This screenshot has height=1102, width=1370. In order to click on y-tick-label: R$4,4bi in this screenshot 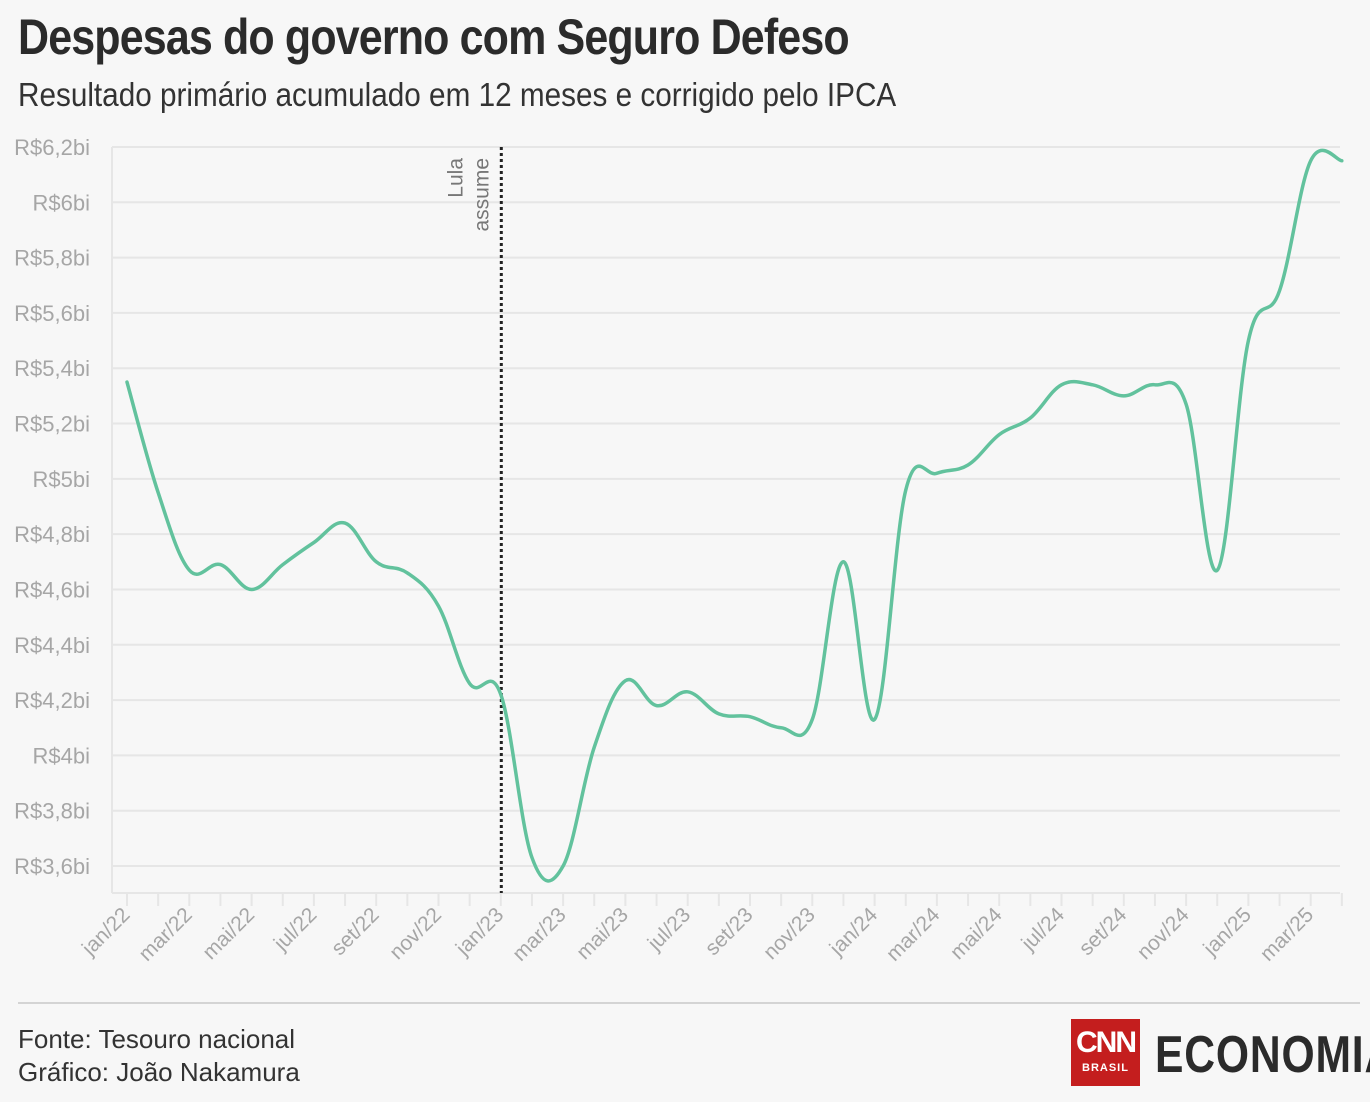, I will do `click(52, 645)`.